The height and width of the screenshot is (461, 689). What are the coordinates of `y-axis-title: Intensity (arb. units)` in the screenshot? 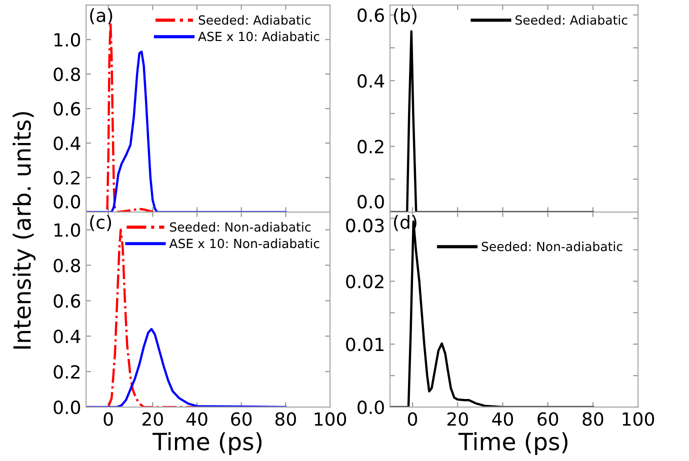 It's located at (24, 230).